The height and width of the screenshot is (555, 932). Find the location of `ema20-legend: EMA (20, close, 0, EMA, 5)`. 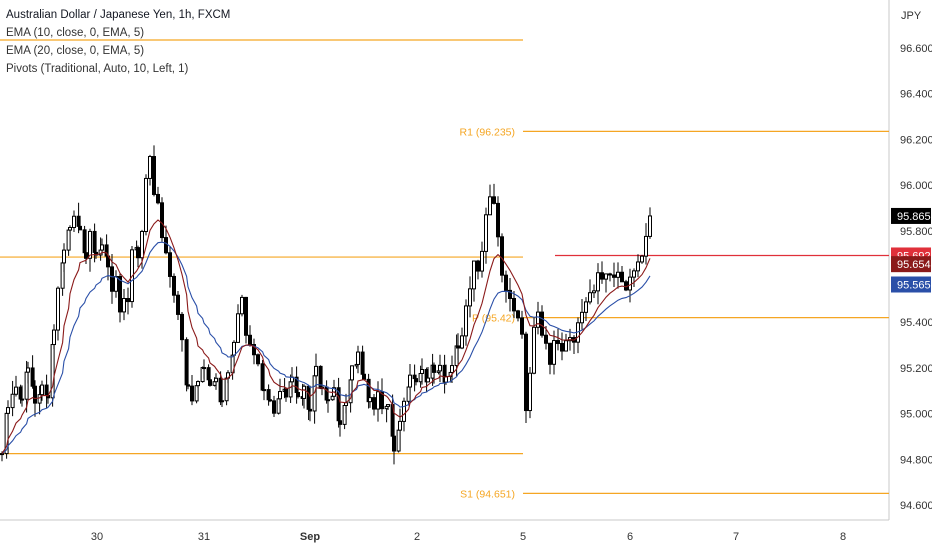

ema20-legend: EMA (20, close, 0, EMA, 5) is located at coordinates (75, 51).